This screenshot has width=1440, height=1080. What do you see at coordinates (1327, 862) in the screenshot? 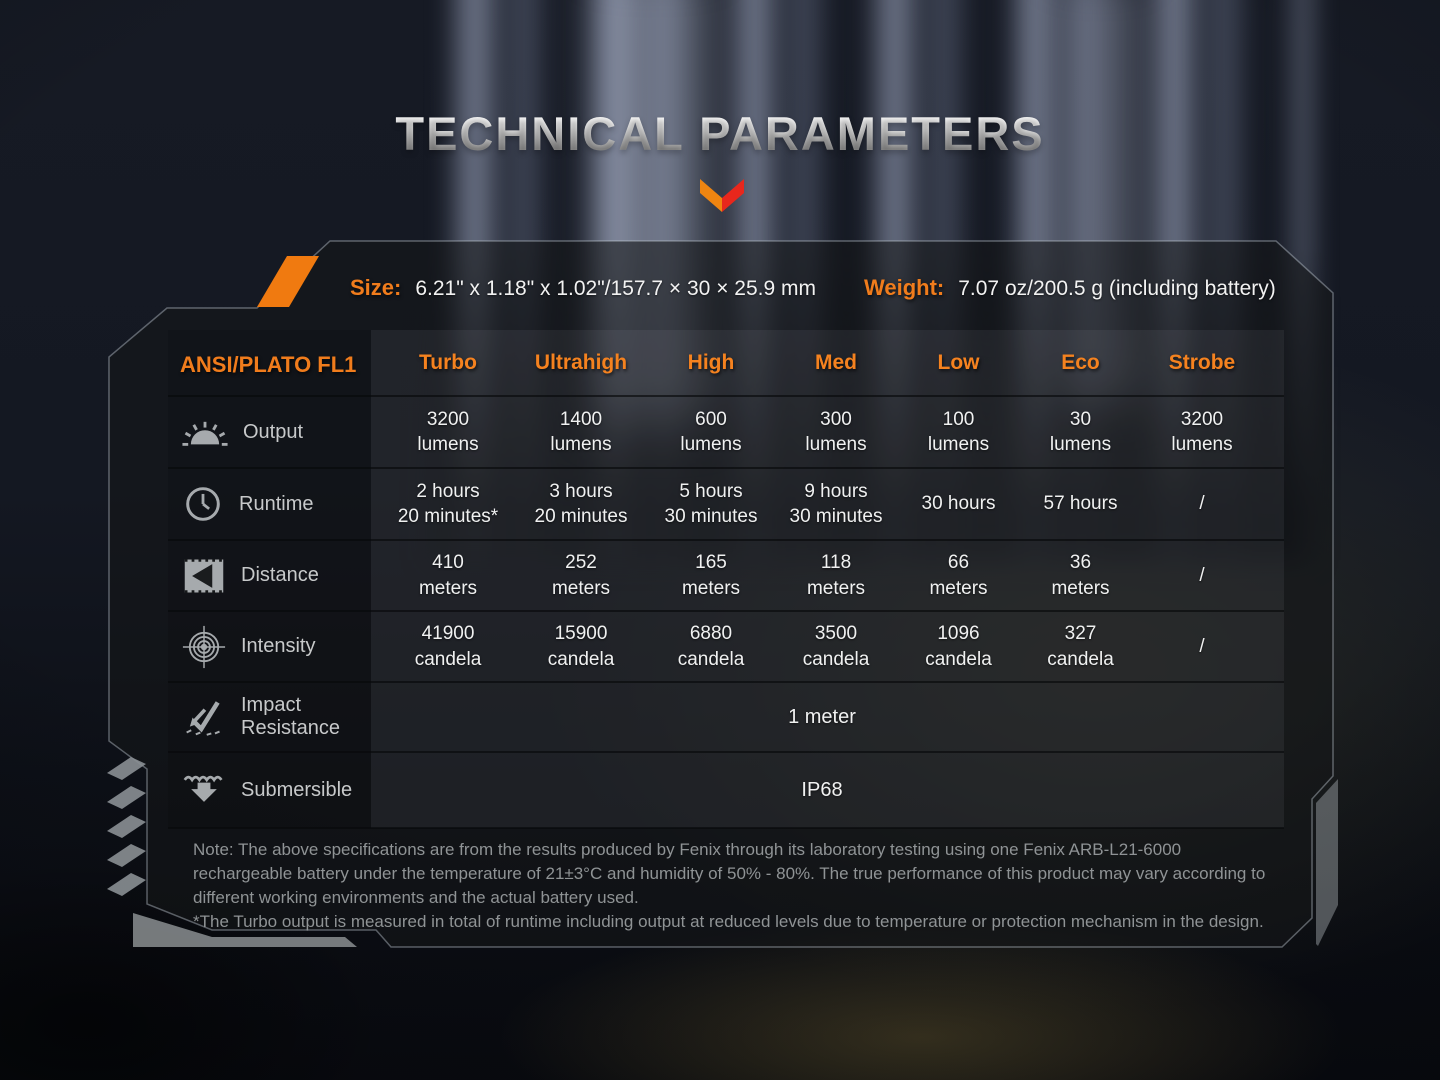
I see `right-accent-bar` at bounding box center [1327, 862].